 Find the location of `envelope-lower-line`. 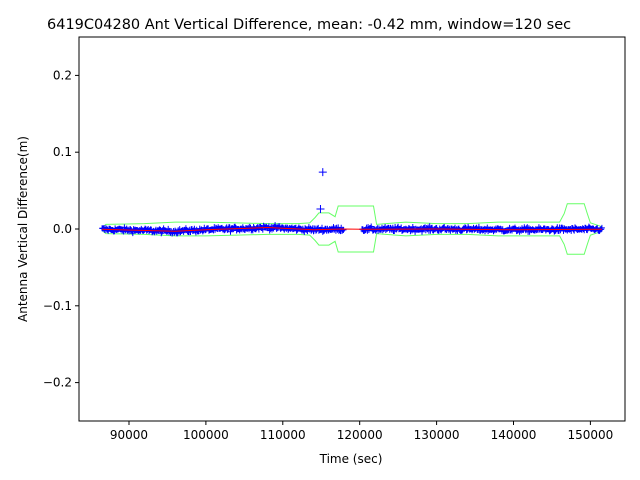

envelope-lower-line is located at coordinates (352, 242).